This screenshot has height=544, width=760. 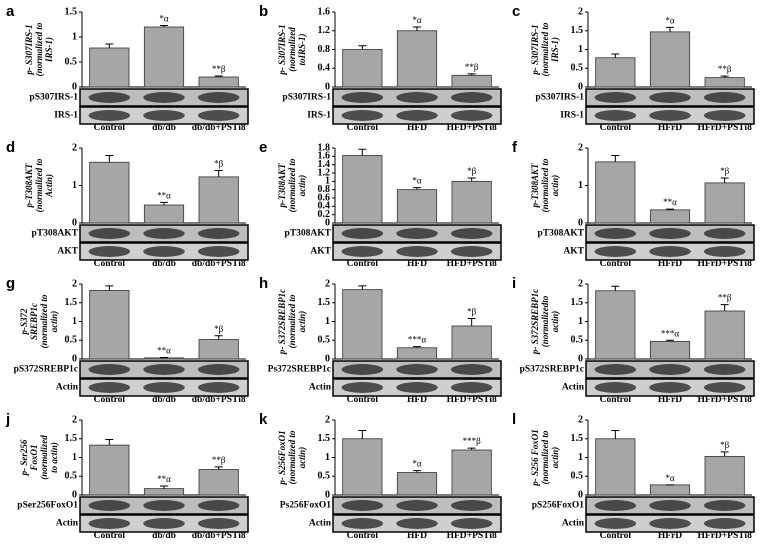 What do you see at coordinates (305, 506) in the screenshot?
I see `blot-label: Ps256FoxO1` at bounding box center [305, 506].